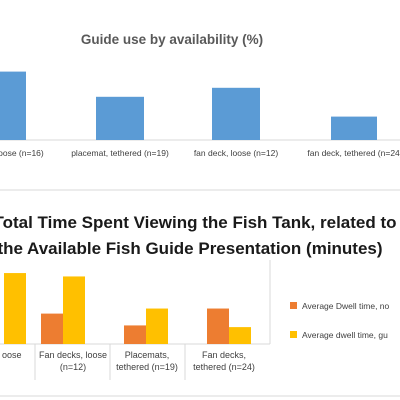 This screenshot has height=400, width=400. What do you see at coordinates (73, 367) in the screenshot?
I see `chart2-category-label: (n=12)` at bounding box center [73, 367].